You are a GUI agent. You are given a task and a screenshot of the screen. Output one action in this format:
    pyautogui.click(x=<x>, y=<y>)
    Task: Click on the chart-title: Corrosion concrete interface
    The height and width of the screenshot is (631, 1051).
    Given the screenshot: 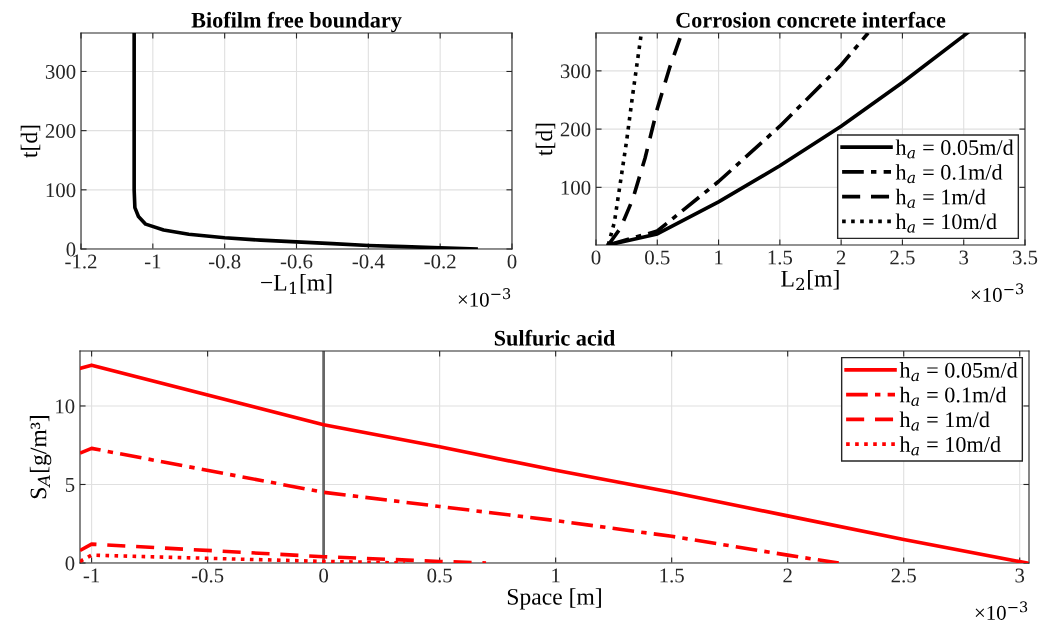 What is the action you would take?
    pyautogui.click(x=811, y=19)
    